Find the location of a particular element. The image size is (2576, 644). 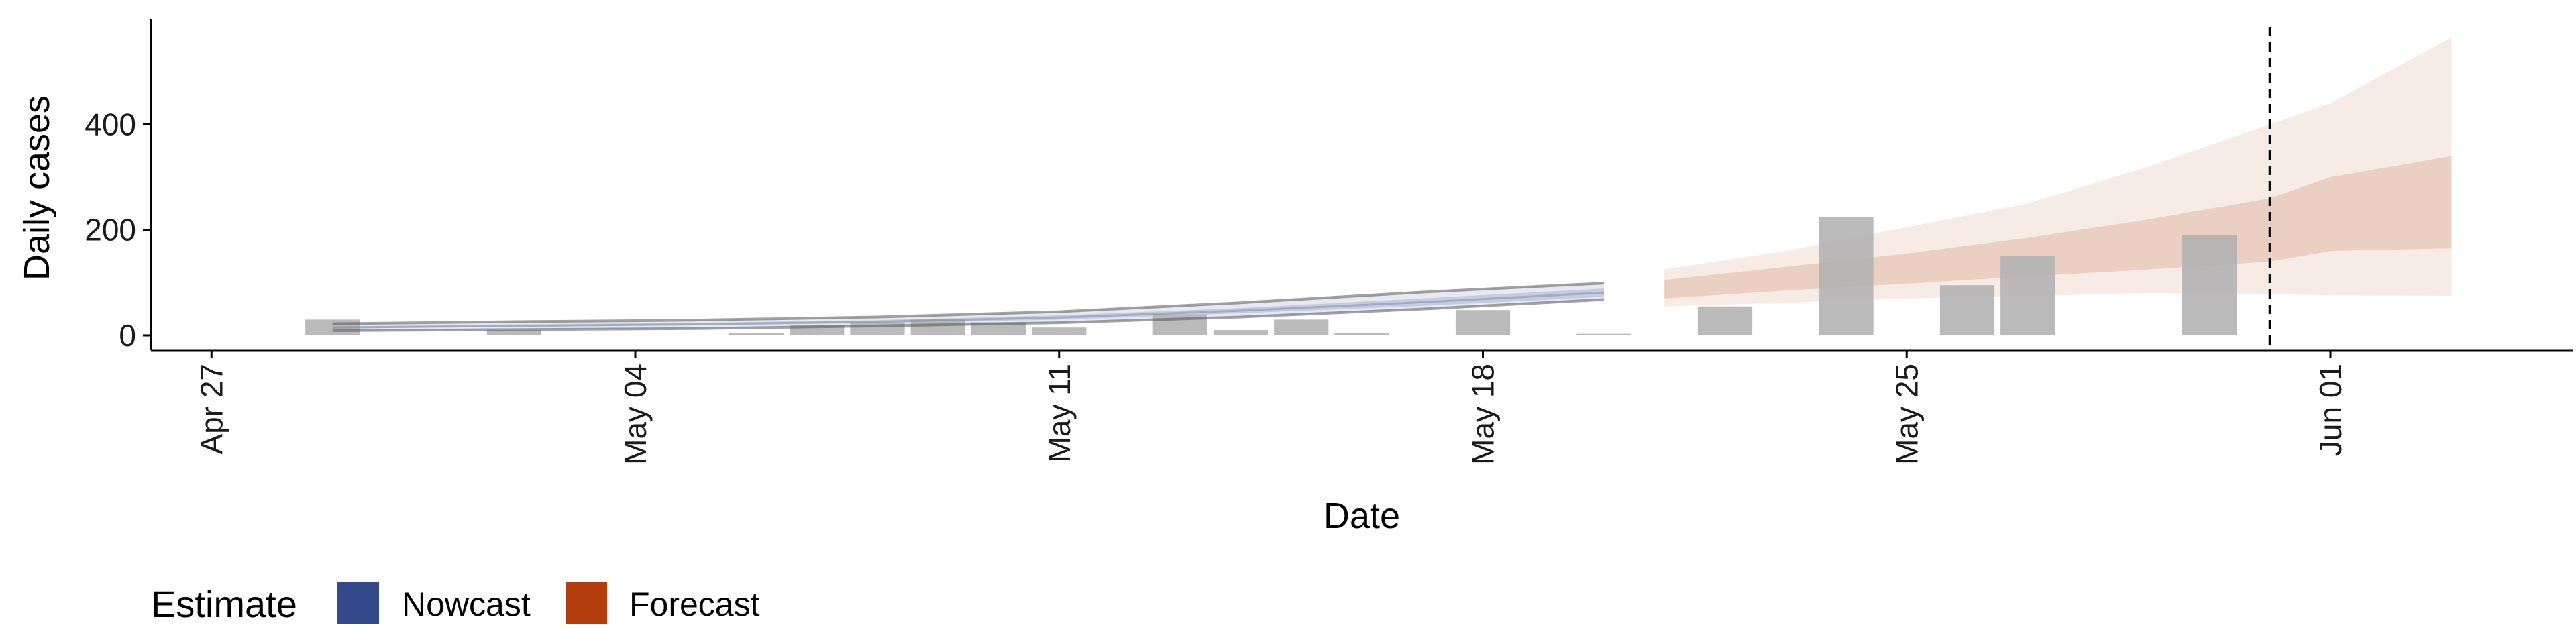

observed-case-bars is located at coordinates (1271, 275).